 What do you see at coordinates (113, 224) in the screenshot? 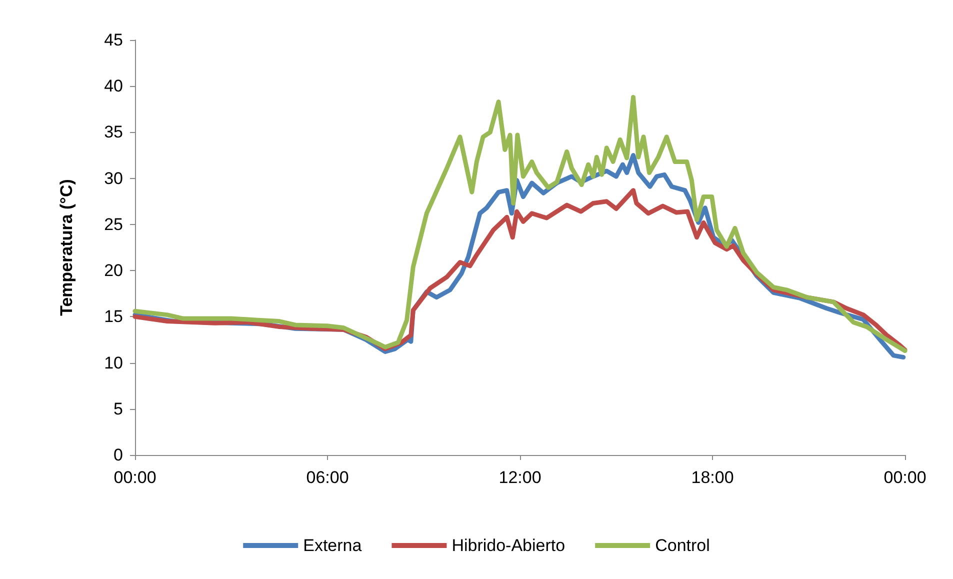
I see `y-tick-label: 25` at bounding box center [113, 224].